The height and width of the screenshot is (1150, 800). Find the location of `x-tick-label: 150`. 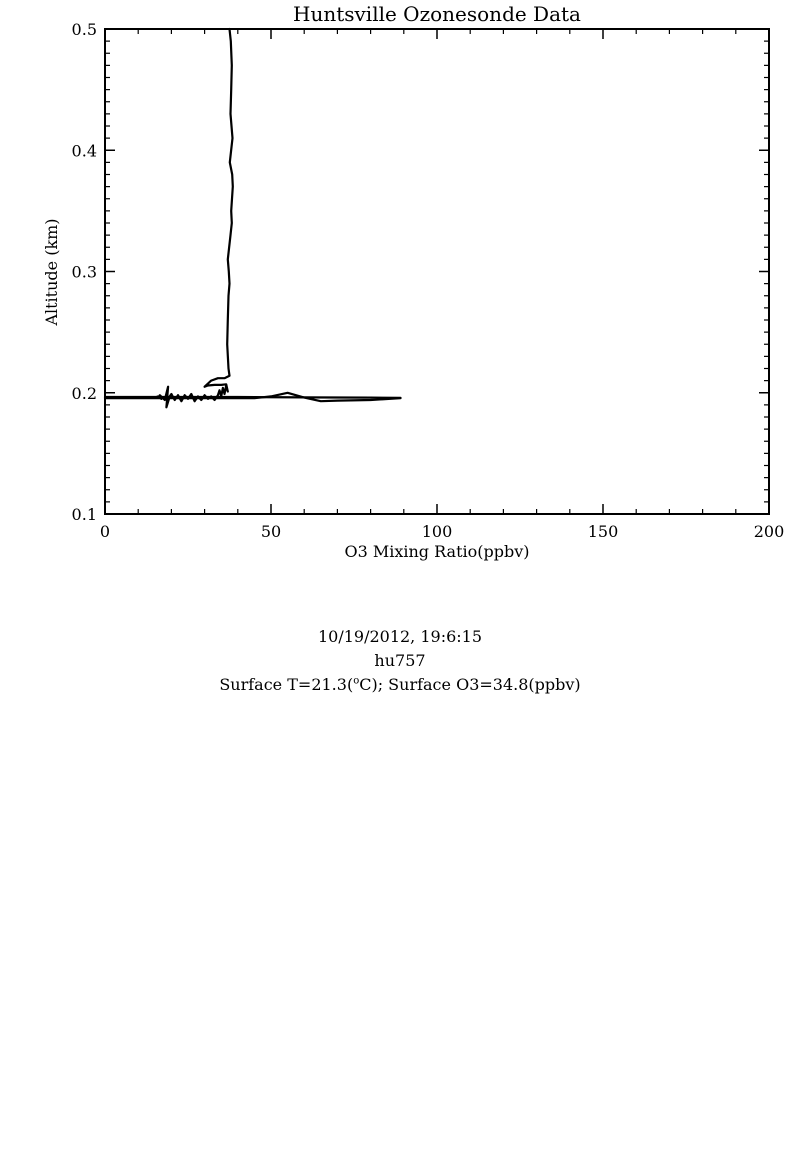

x-tick-label: 150 is located at coordinates (603, 531).